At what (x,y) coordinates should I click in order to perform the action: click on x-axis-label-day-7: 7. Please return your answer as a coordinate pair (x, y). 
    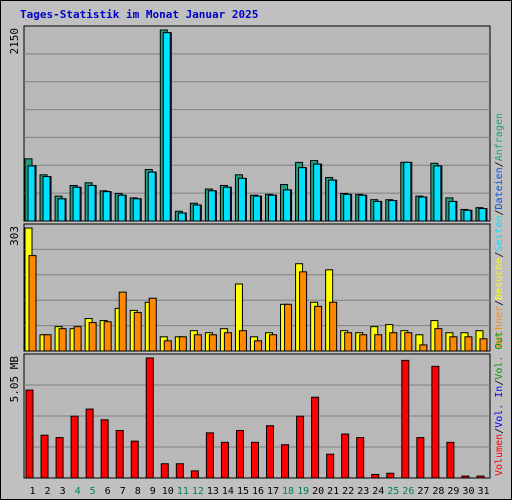
    Looking at the image, I should click on (123, 491).